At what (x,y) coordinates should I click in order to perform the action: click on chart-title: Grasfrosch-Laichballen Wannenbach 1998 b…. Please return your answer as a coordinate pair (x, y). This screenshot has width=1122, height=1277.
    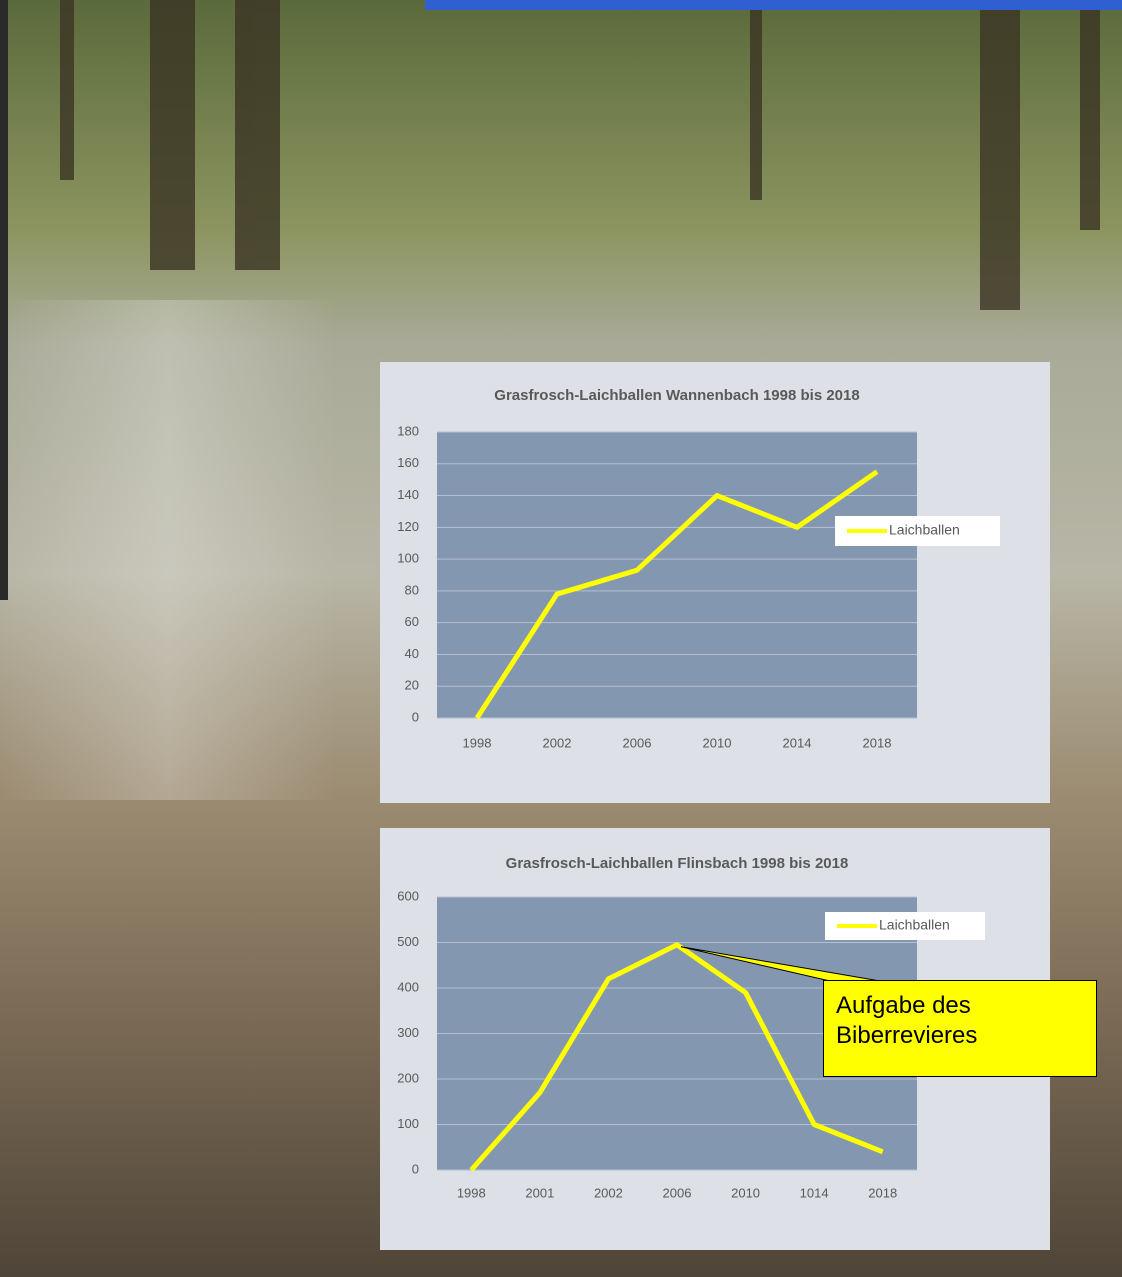
    Looking at the image, I should click on (676, 395).